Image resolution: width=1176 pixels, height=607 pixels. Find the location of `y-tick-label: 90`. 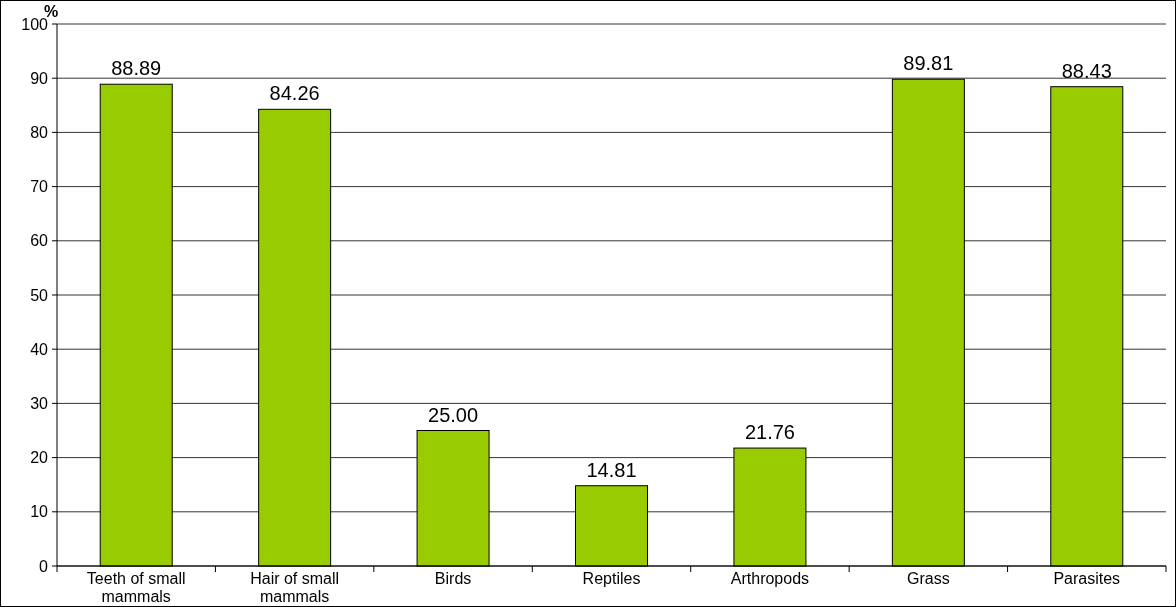

y-tick-label: 90 is located at coordinates (39, 78).